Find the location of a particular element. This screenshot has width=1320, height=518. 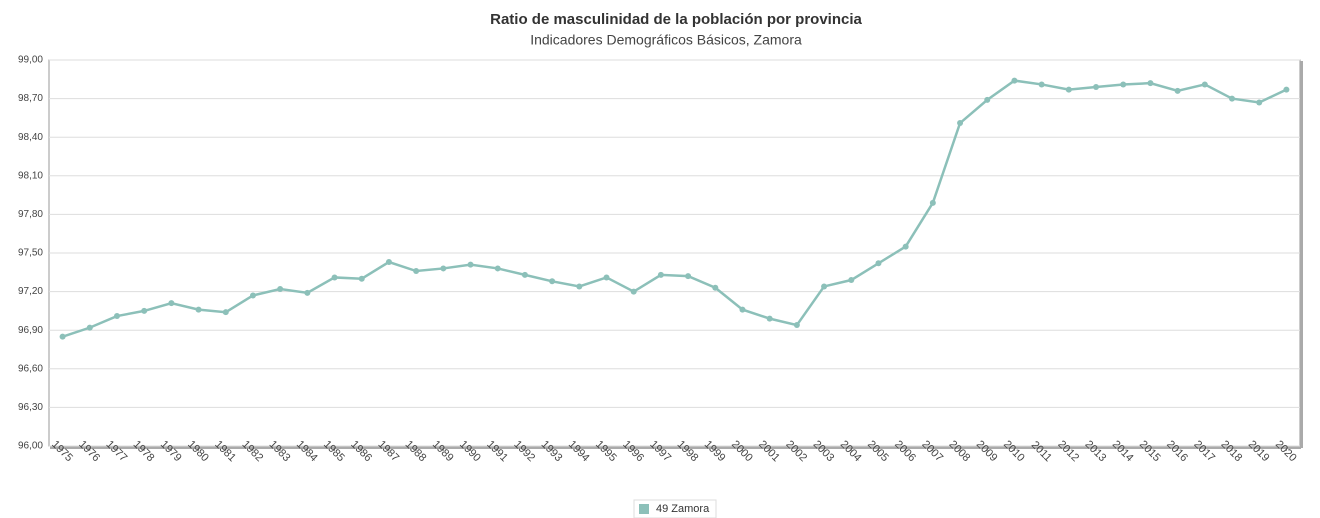

y-tick-label: 96,90 is located at coordinates (30, 330).